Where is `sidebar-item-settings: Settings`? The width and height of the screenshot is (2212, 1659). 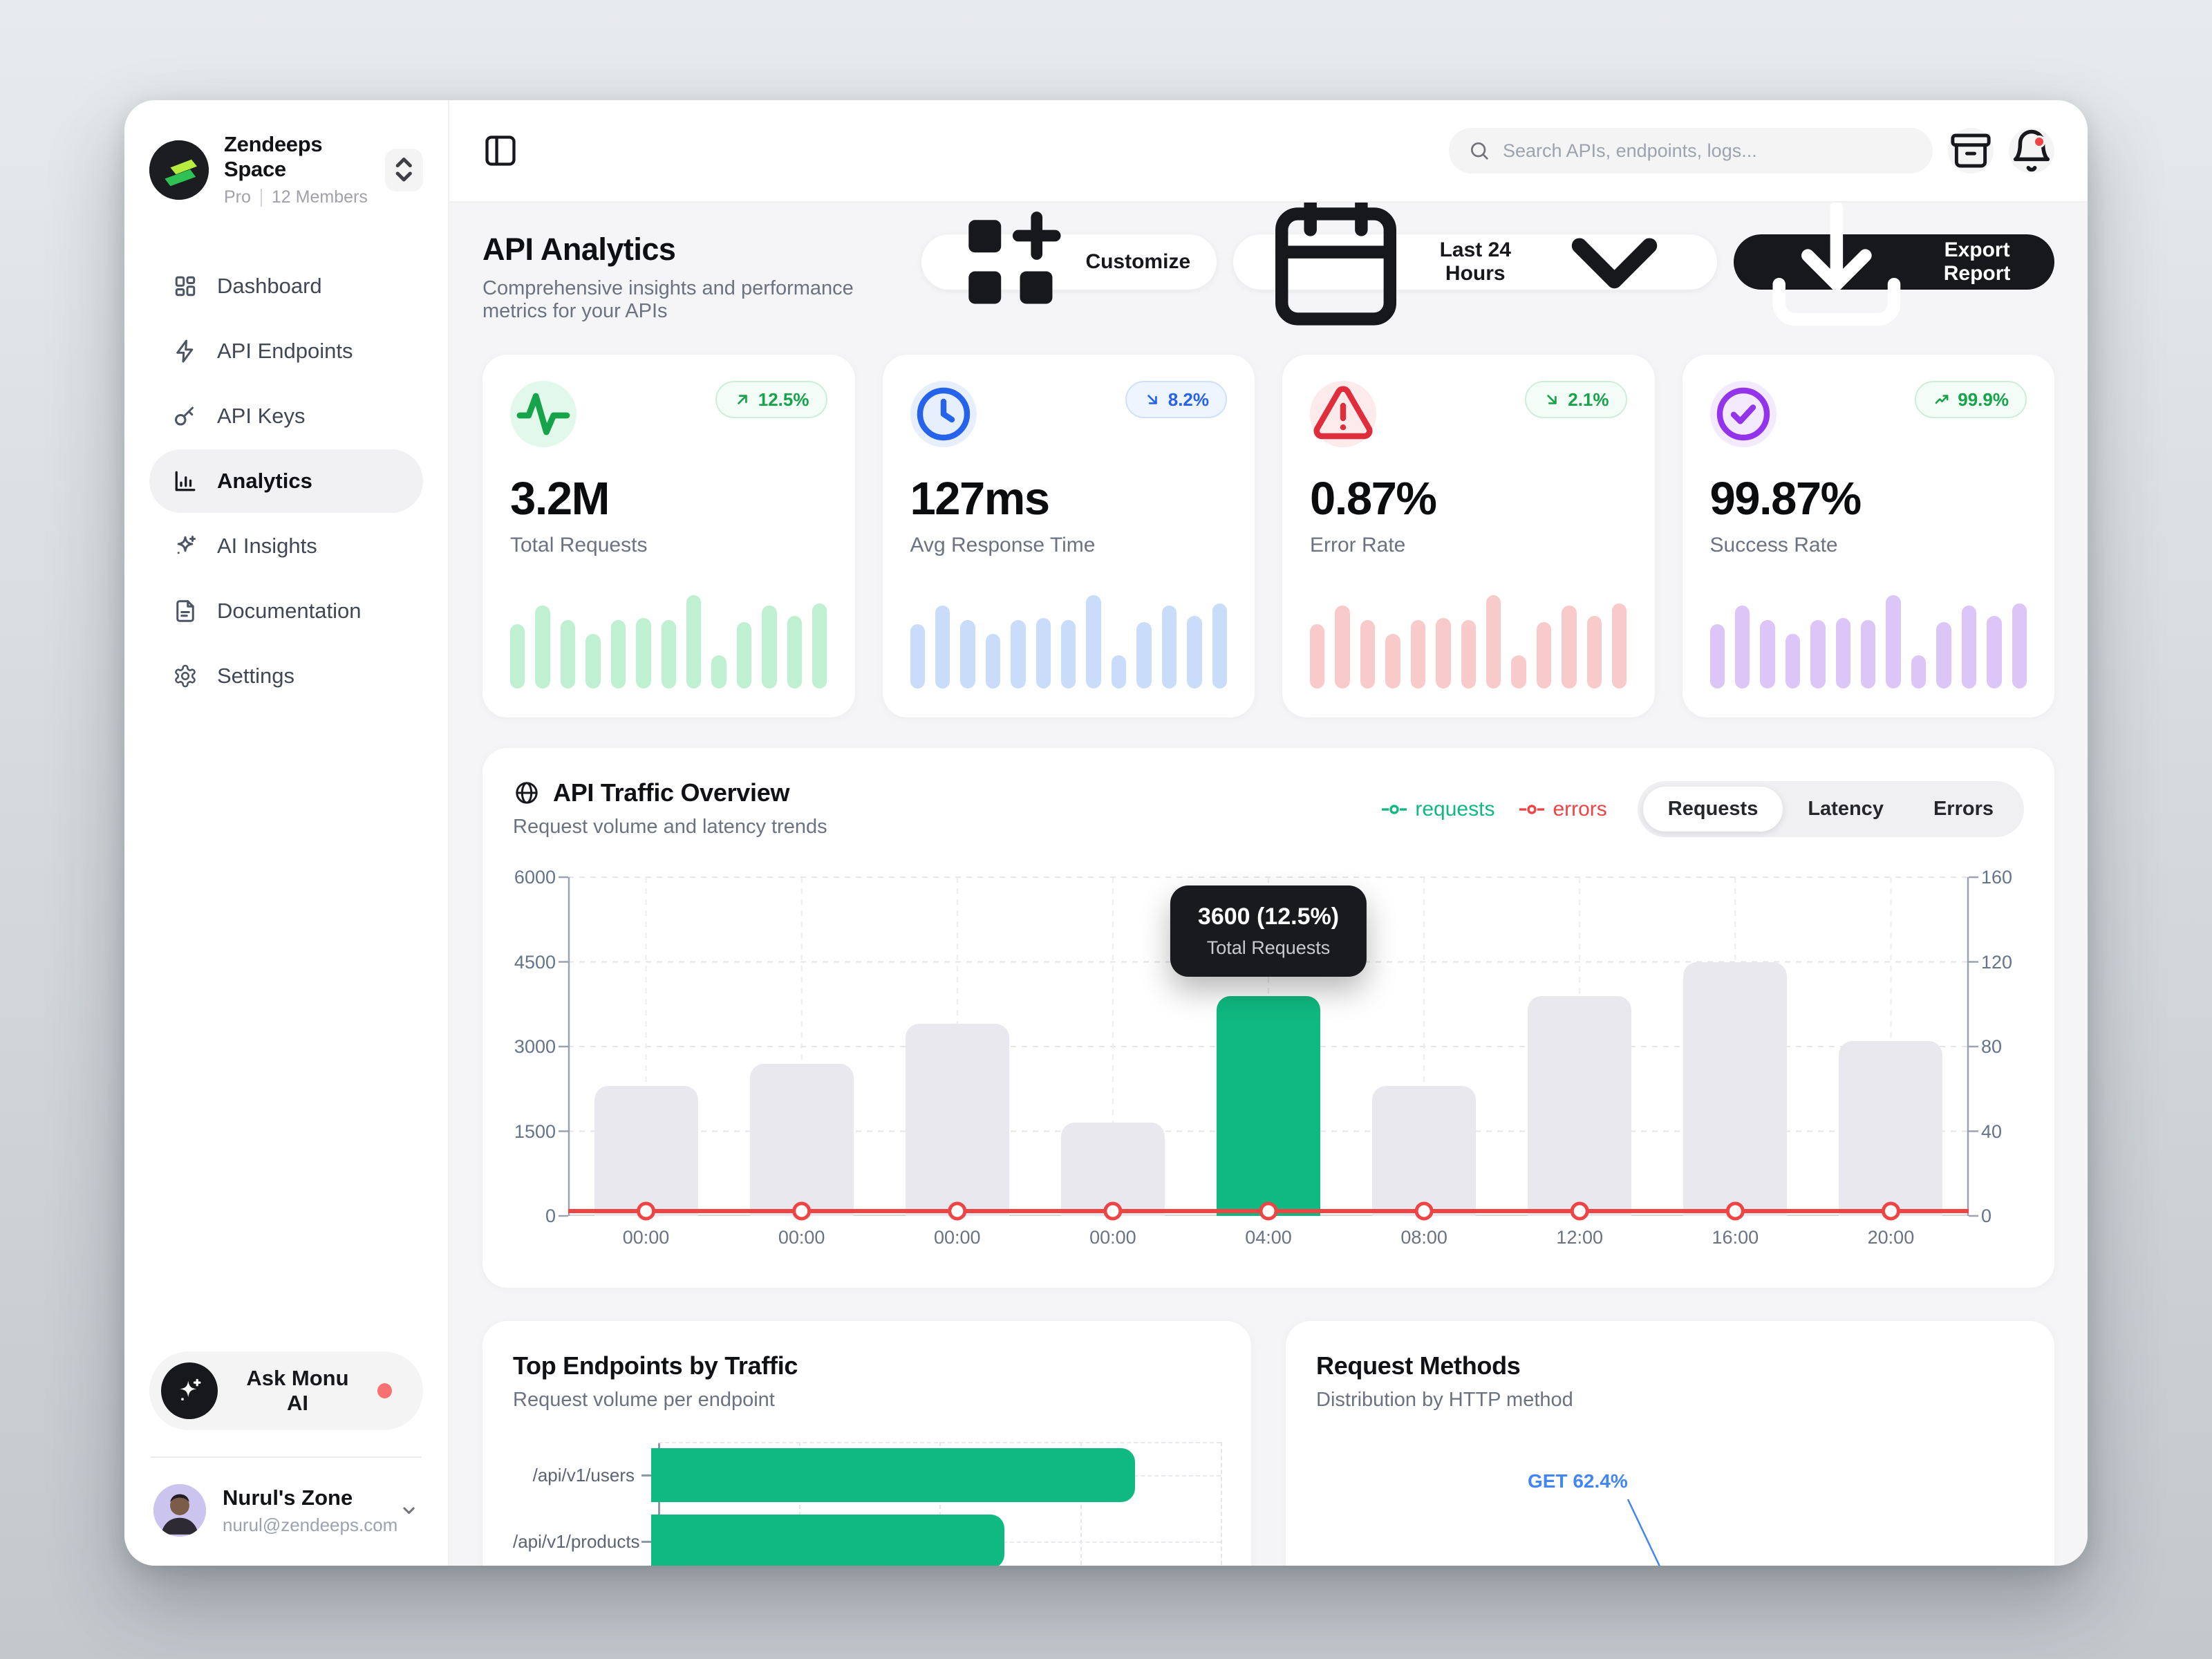
sidebar-item-settings: Settings is located at coordinates (286, 676).